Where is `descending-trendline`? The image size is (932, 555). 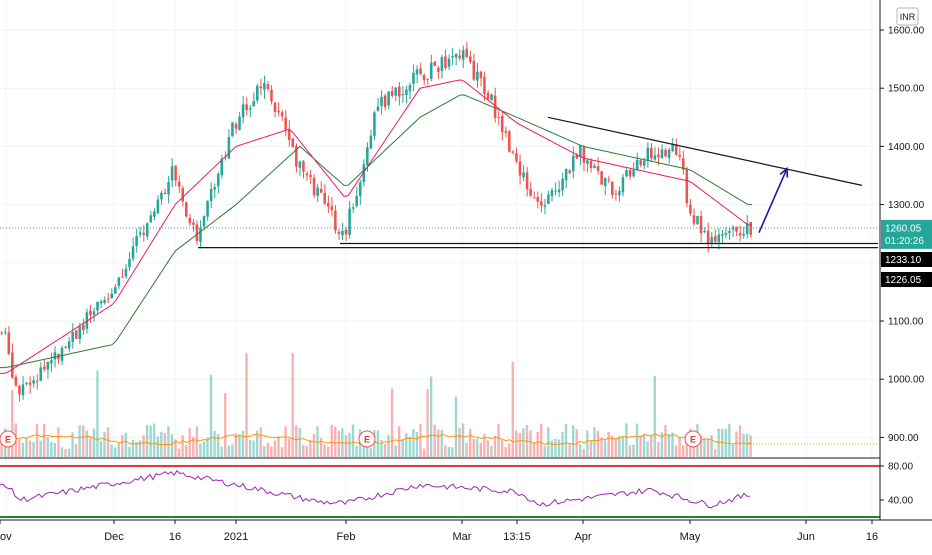
descending-trendline is located at coordinates (705, 151).